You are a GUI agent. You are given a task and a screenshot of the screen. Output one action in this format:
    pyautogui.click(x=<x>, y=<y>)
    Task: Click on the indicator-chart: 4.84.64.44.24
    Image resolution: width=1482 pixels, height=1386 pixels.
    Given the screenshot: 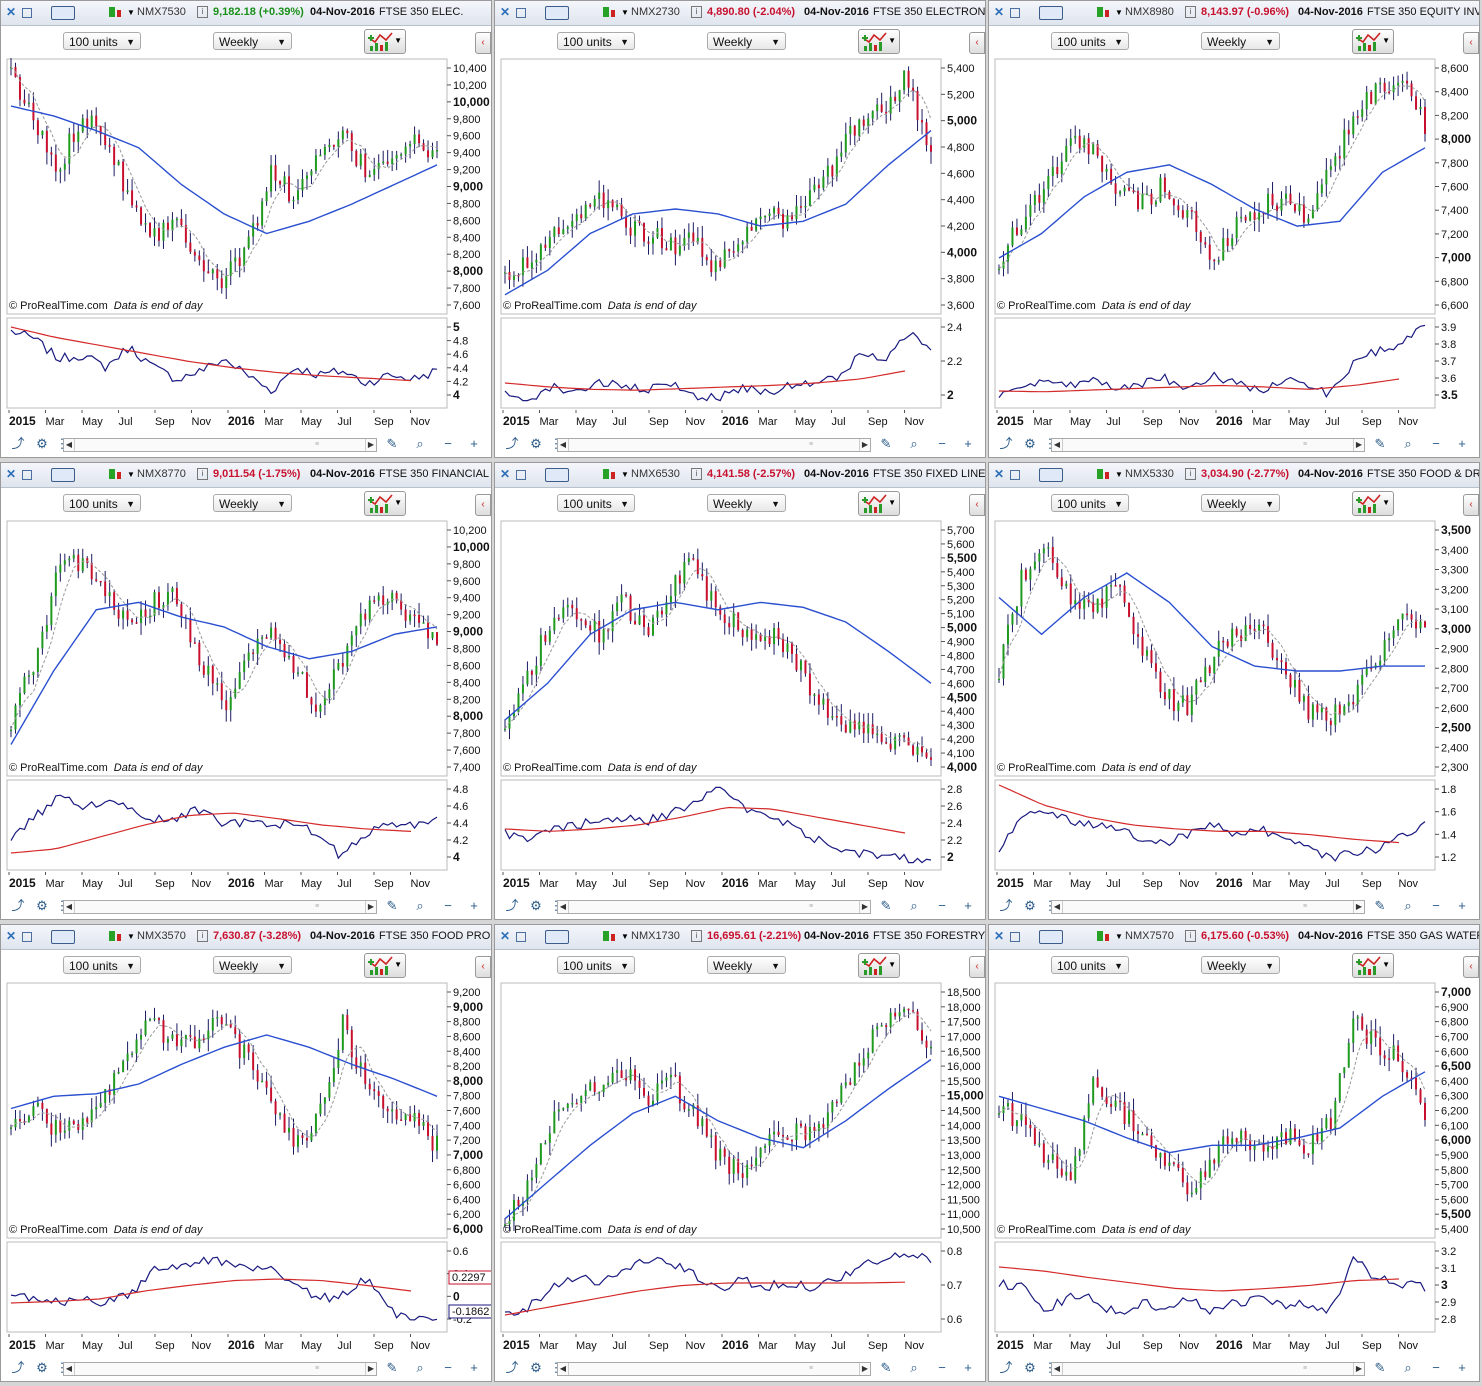 What is the action you would take?
    pyautogui.click(x=246, y=825)
    